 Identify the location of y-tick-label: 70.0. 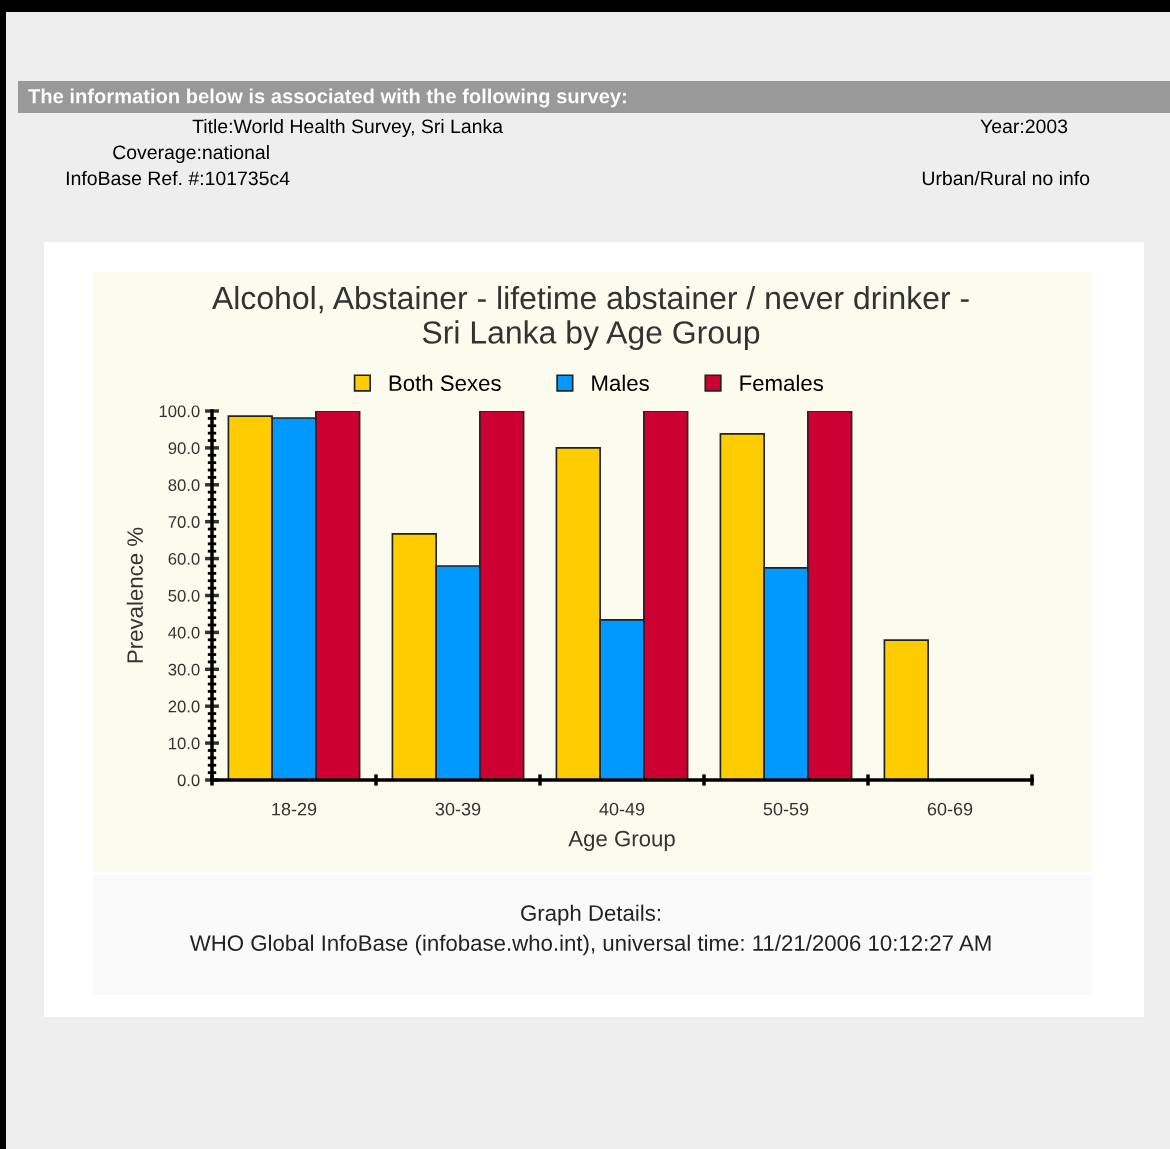
(184, 522).